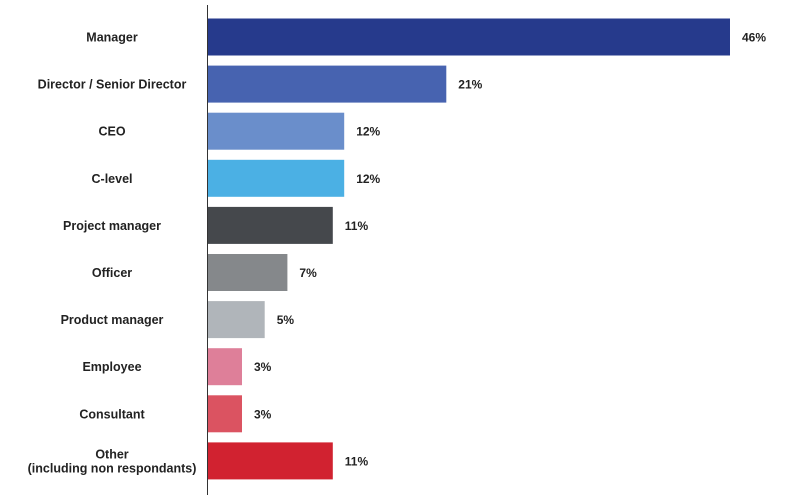  I want to click on value-label-7: 3%, so click(263, 367).